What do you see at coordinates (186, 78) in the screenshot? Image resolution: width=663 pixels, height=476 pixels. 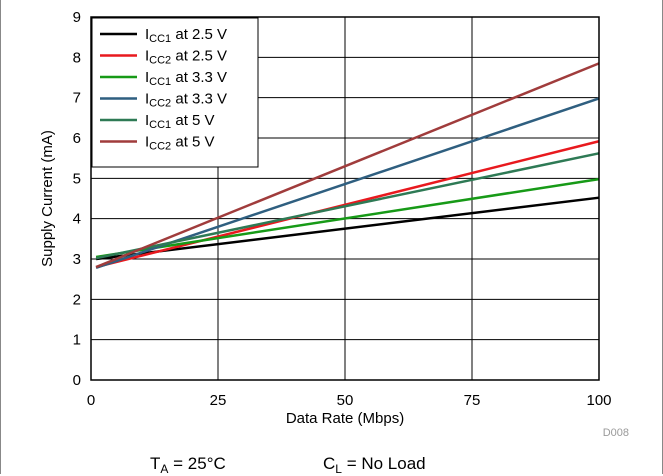 I see `legend-entry-2: ICC1 at 3.3 V` at bounding box center [186, 78].